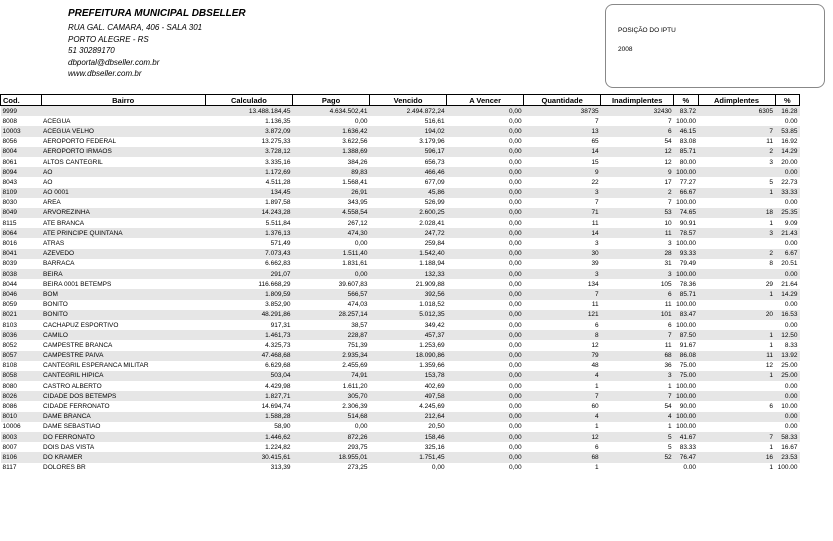  Describe the element at coordinates (55, 305) in the screenshot. I see `cell-bairro: BONITO` at that location.